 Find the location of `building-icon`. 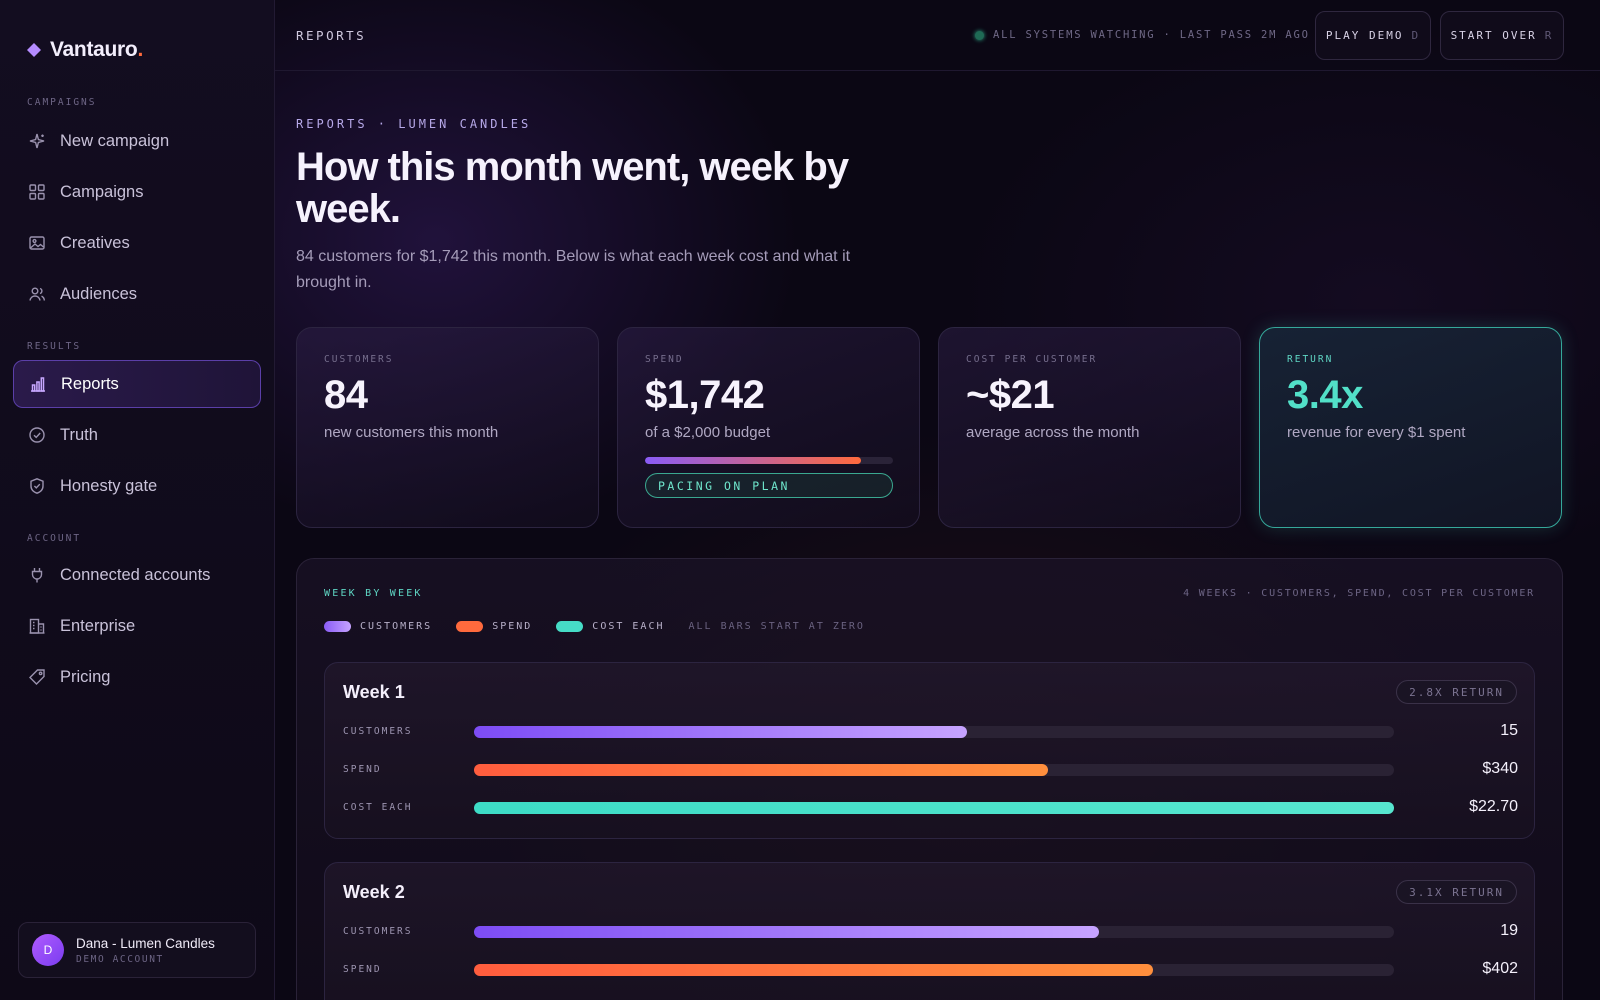

building-icon is located at coordinates (37, 626).